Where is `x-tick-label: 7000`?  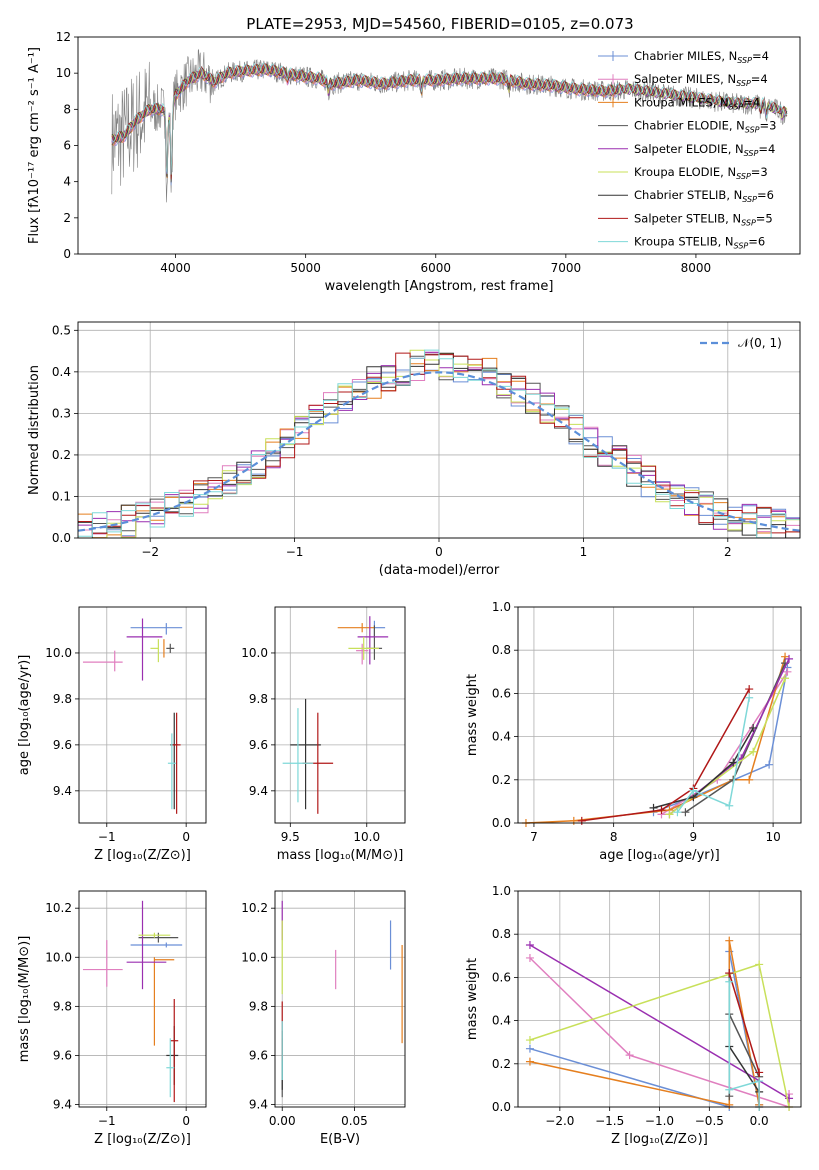
x-tick-label: 7000 is located at coordinates (566, 268).